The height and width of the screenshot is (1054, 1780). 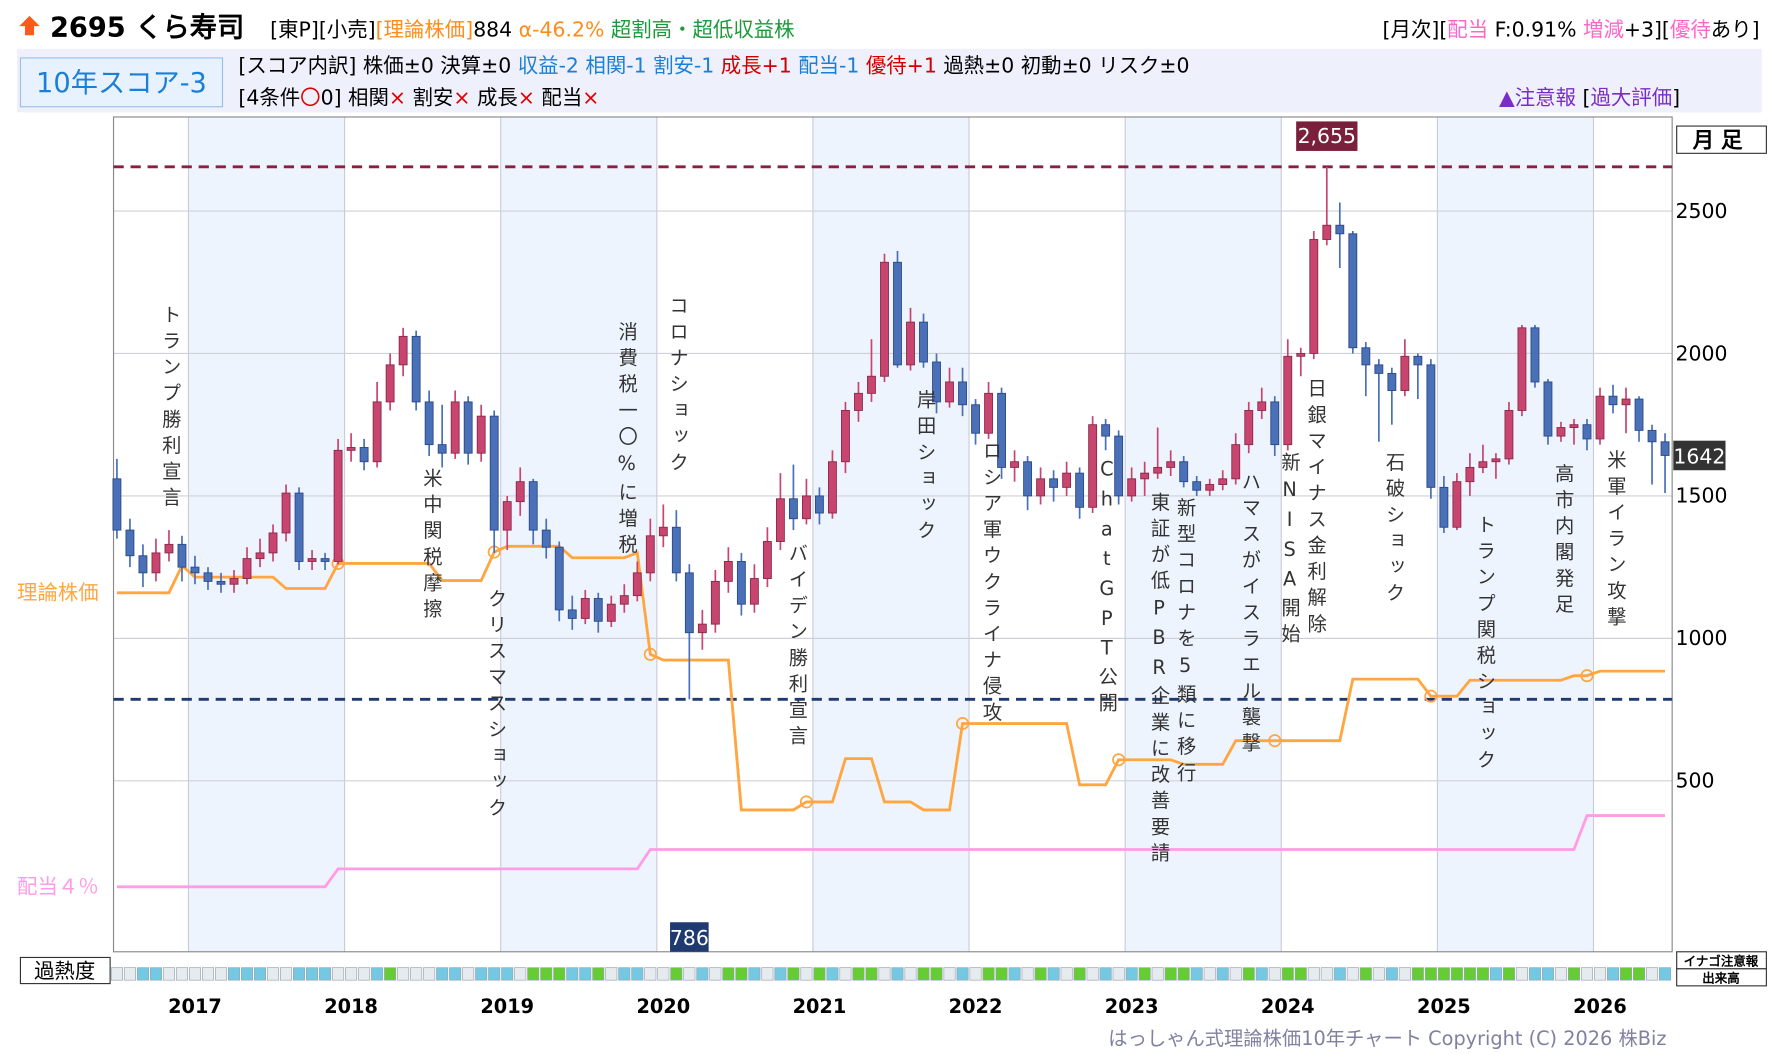 What do you see at coordinates (269, 97) in the screenshot?
I see `text-segment: [4条件` at bounding box center [269, 97].